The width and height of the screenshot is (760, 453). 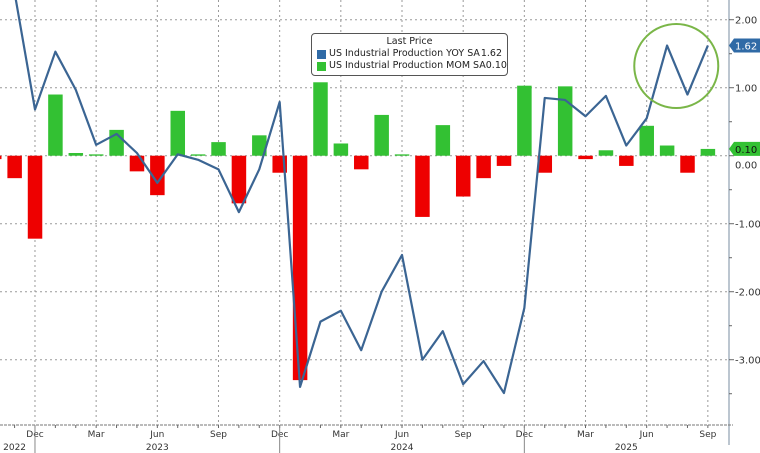 I want to click on legend-name-yoy: US Industrial Production YOY SA, so click(x=404, y=53).